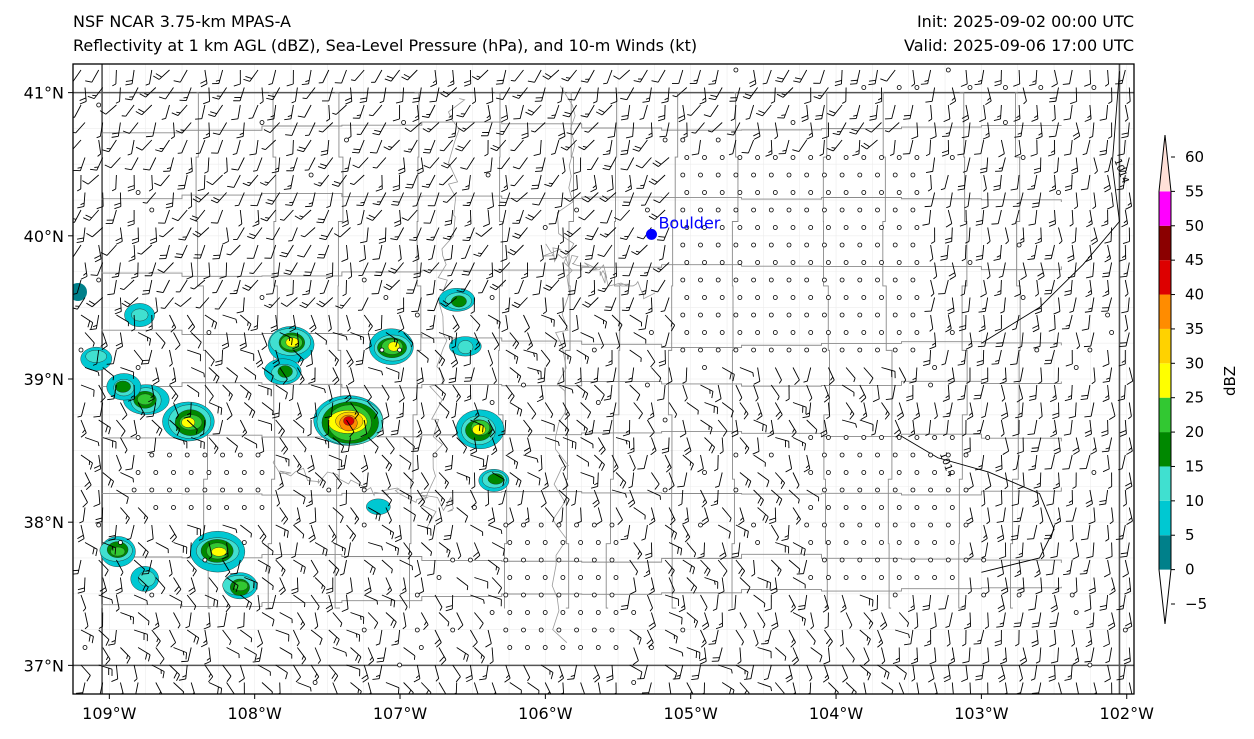  What do you see at coordinates (581, 197) in the screenshot?
I see `county-border` at bounding box center [581, 197].